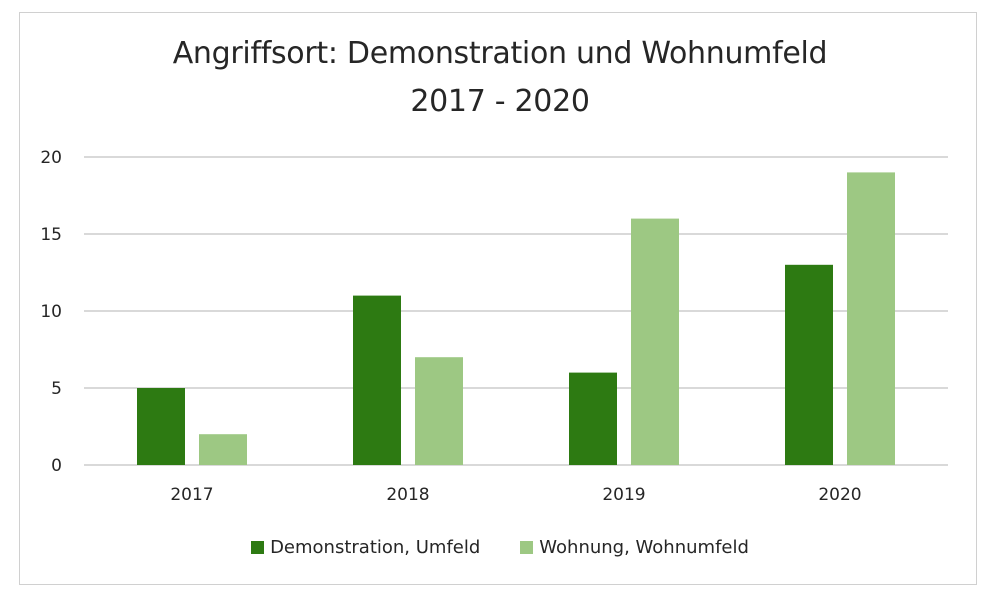  Describe the element at coordinates (258, 547) in the screenshot. I see `legend-swatch-demonstration` at that location.